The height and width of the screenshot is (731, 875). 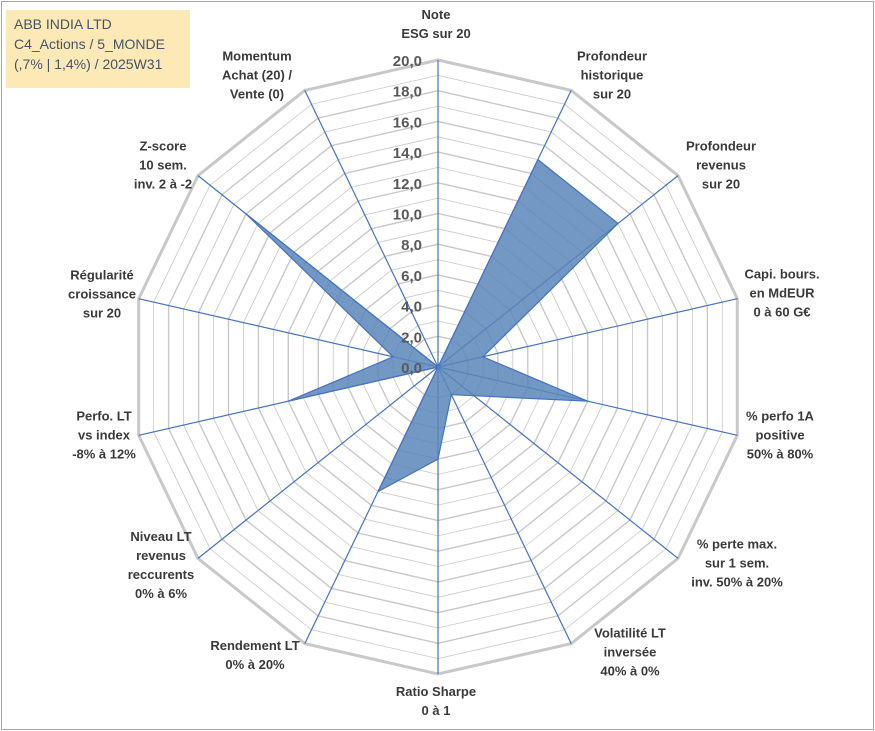 What do you see at coordinates (436, 14) in the screenshot?
I see `axis-label-line: Note` at bounding box center [436, 14].